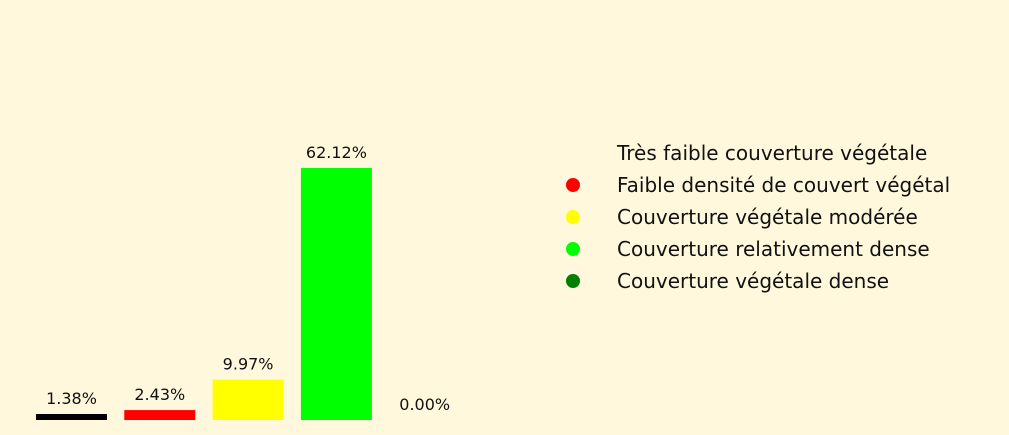 This screenshot has width=1009, height=435. Describe the element at coordinates (71, 398) in the screenshot. I see `bar-value-label: 1.38%` at that location.